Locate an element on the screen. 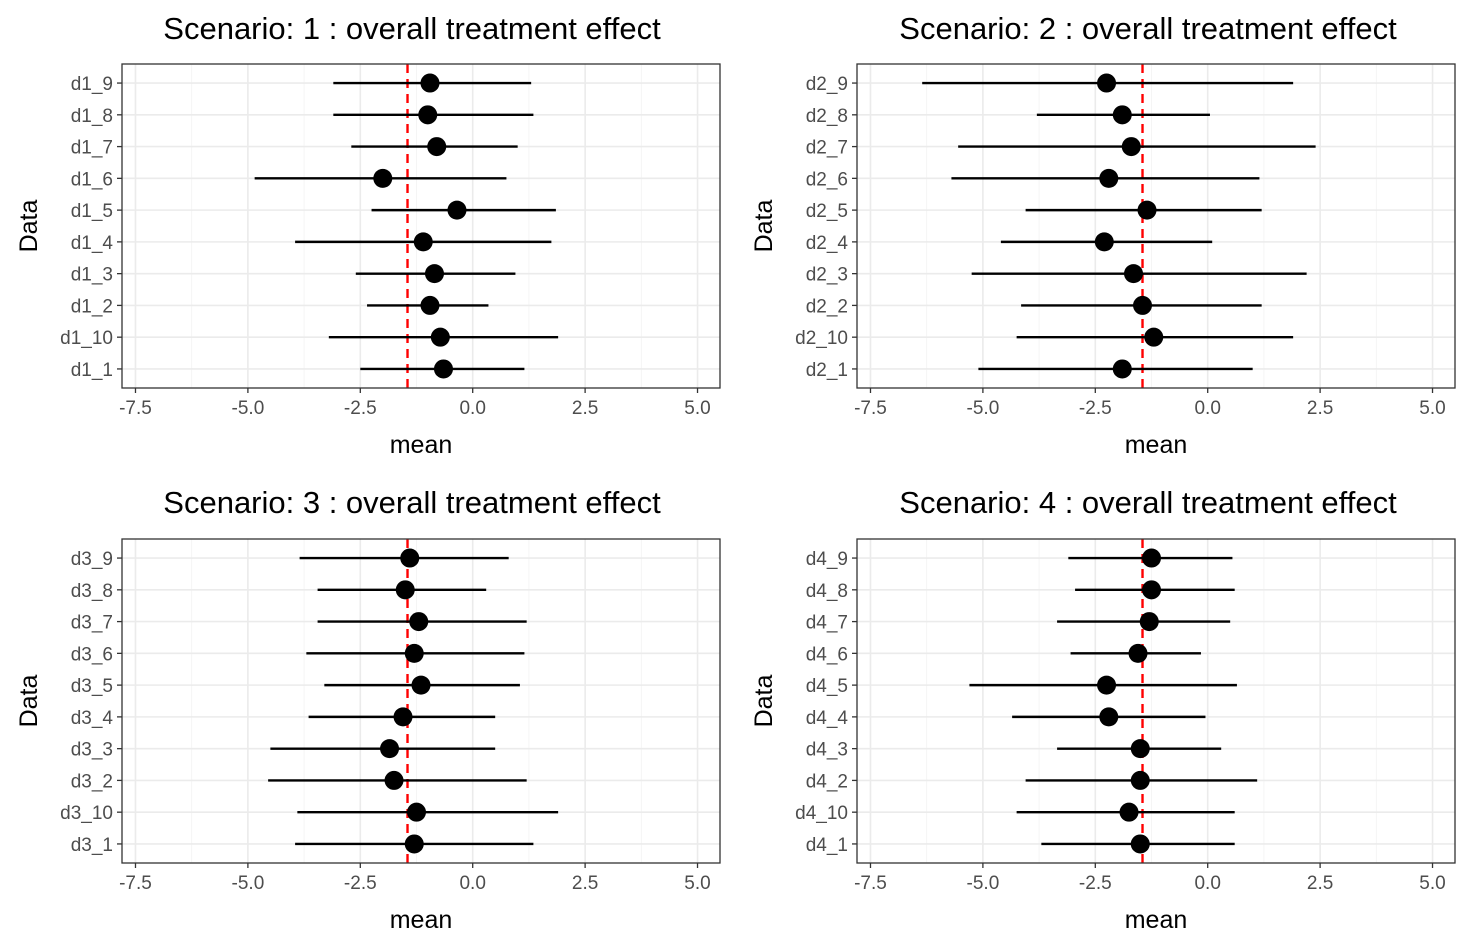 This screenshot has width=1472, height=950. y-tick-label: d4_6 is located at coordinates (827, 654).